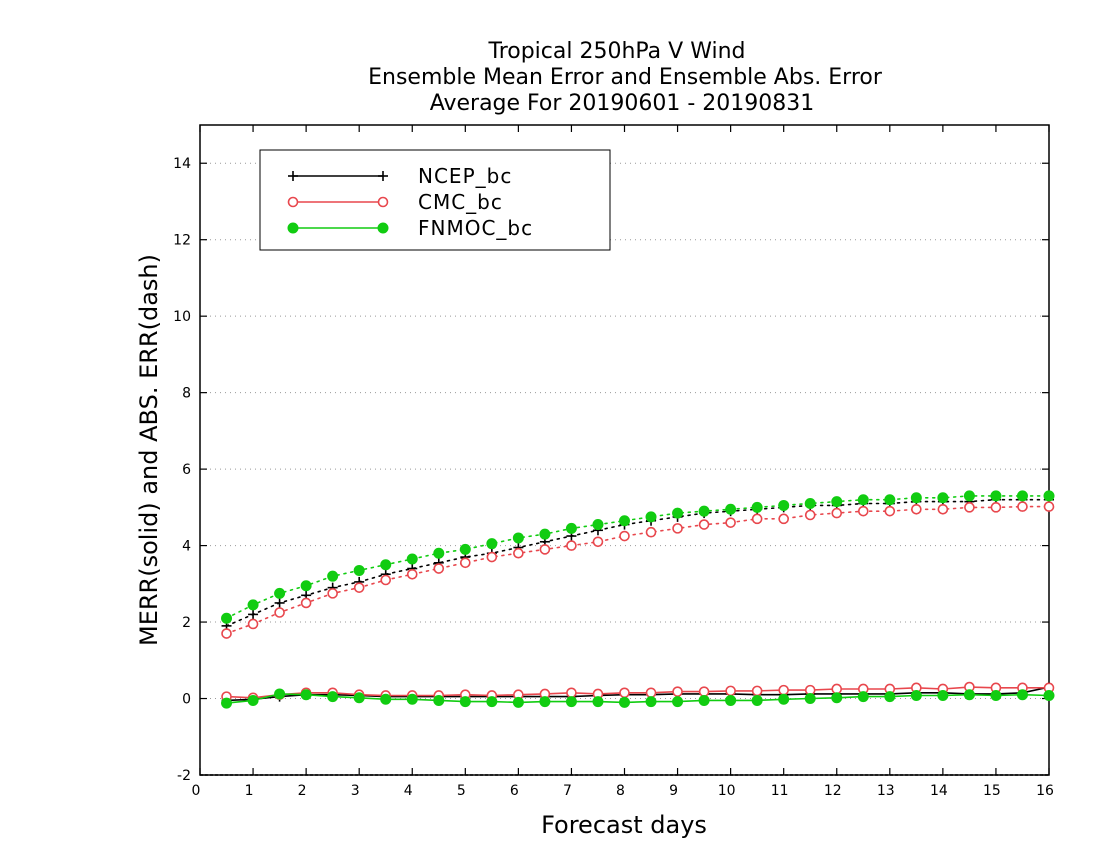 Image resolution: width=1100 pixels, height=850 pixels. I want to click on x-tick-label: 2, so click(302, 791).